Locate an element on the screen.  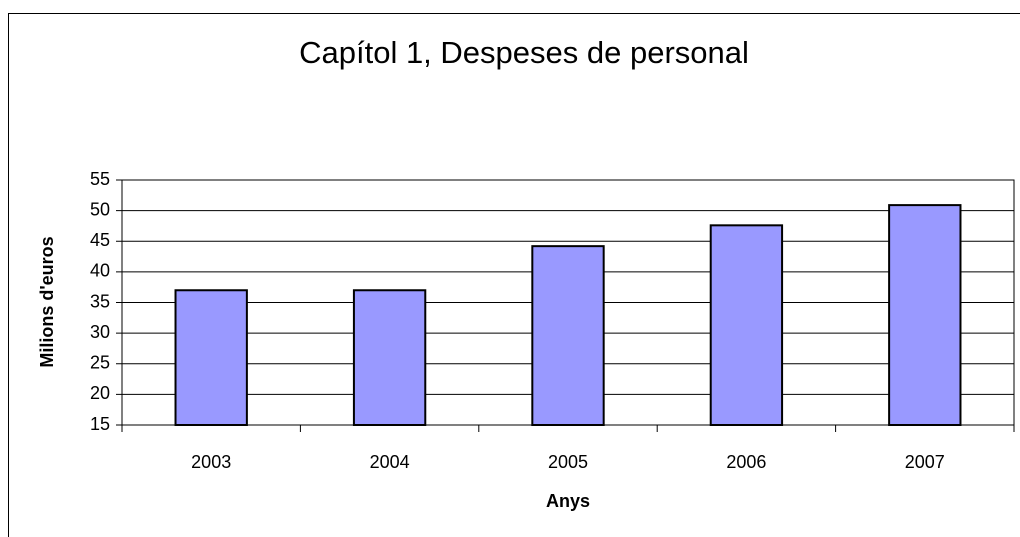
x-tick-label: 2007 is located at coordinates (925, 462).